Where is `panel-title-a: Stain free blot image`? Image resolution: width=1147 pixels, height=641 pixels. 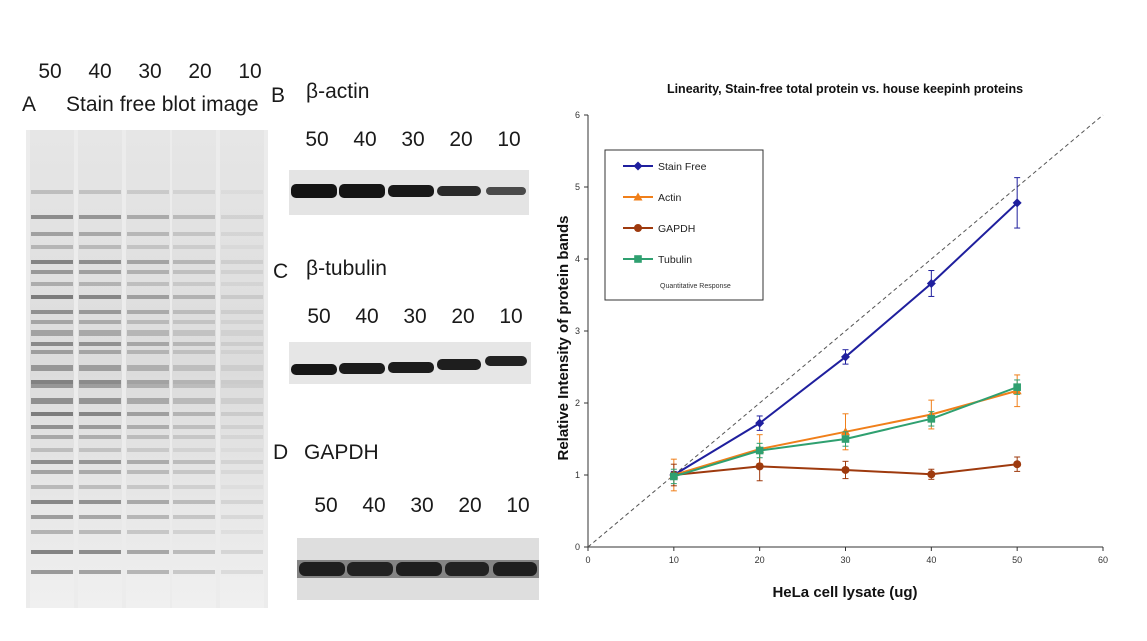
panel-title-a: Stain free blot image is located at coordinates (162, 104).